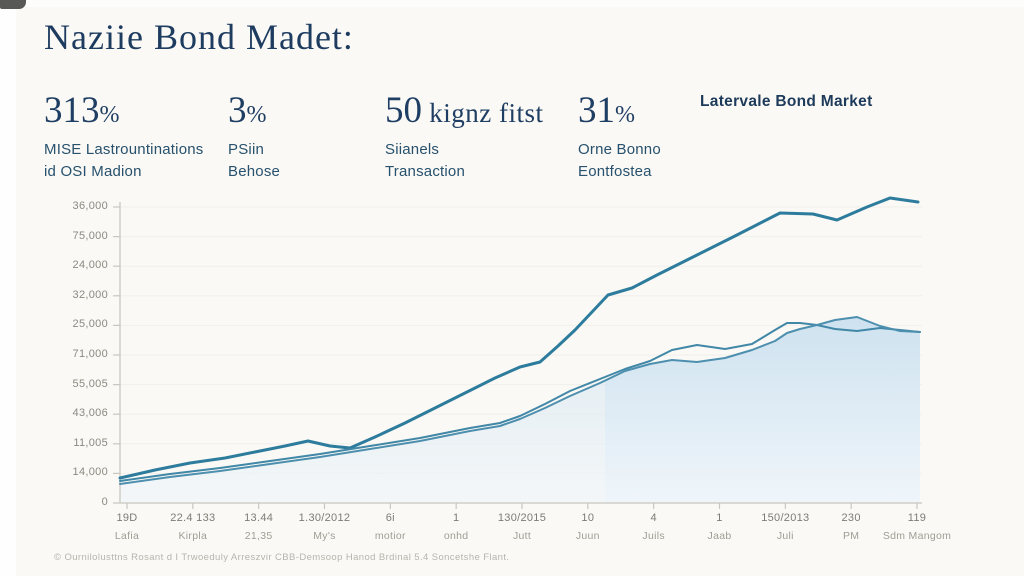 This screenshot has height=576, width=1024. What do you see at coordinates (917, 518) in the screenshot?
I see `x-axis-label-primary: 119` at bounding box center [917, 518].